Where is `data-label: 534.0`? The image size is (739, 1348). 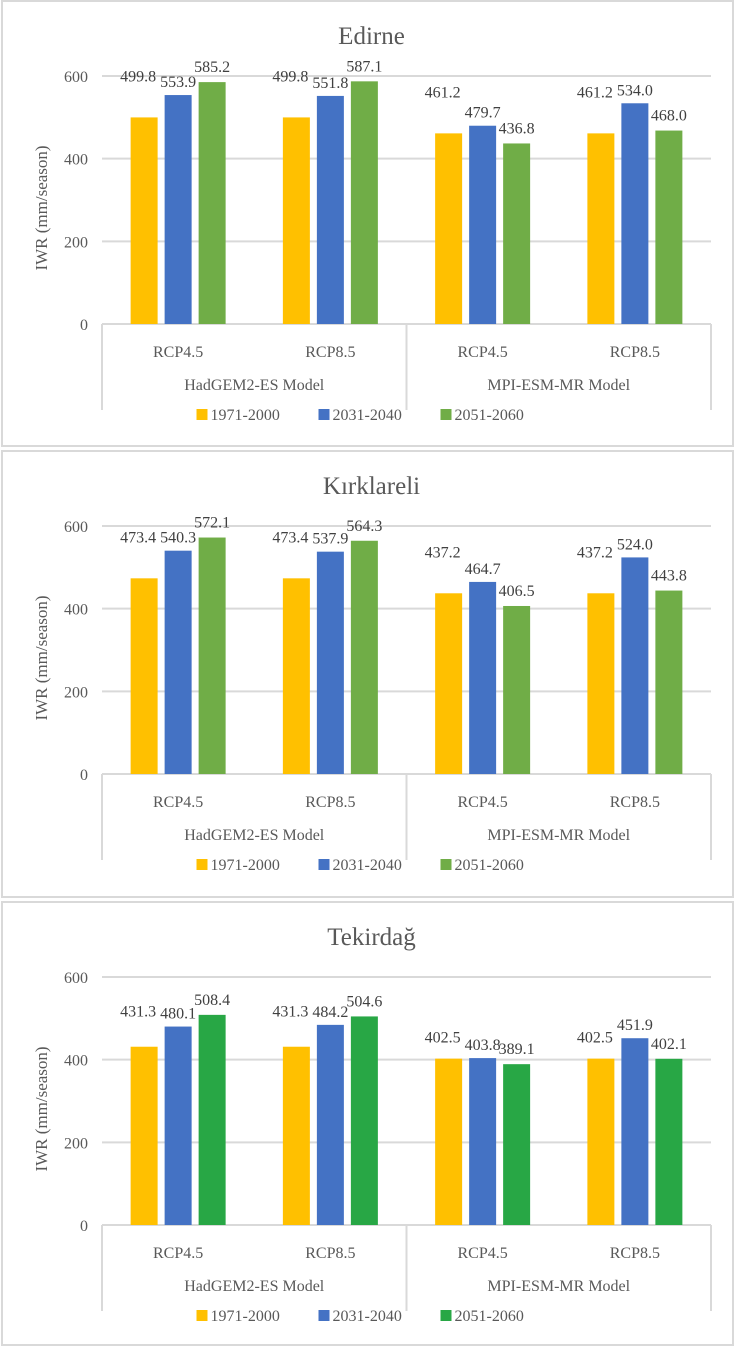 data-label: 534.0 is located at coordinates (635, 90).